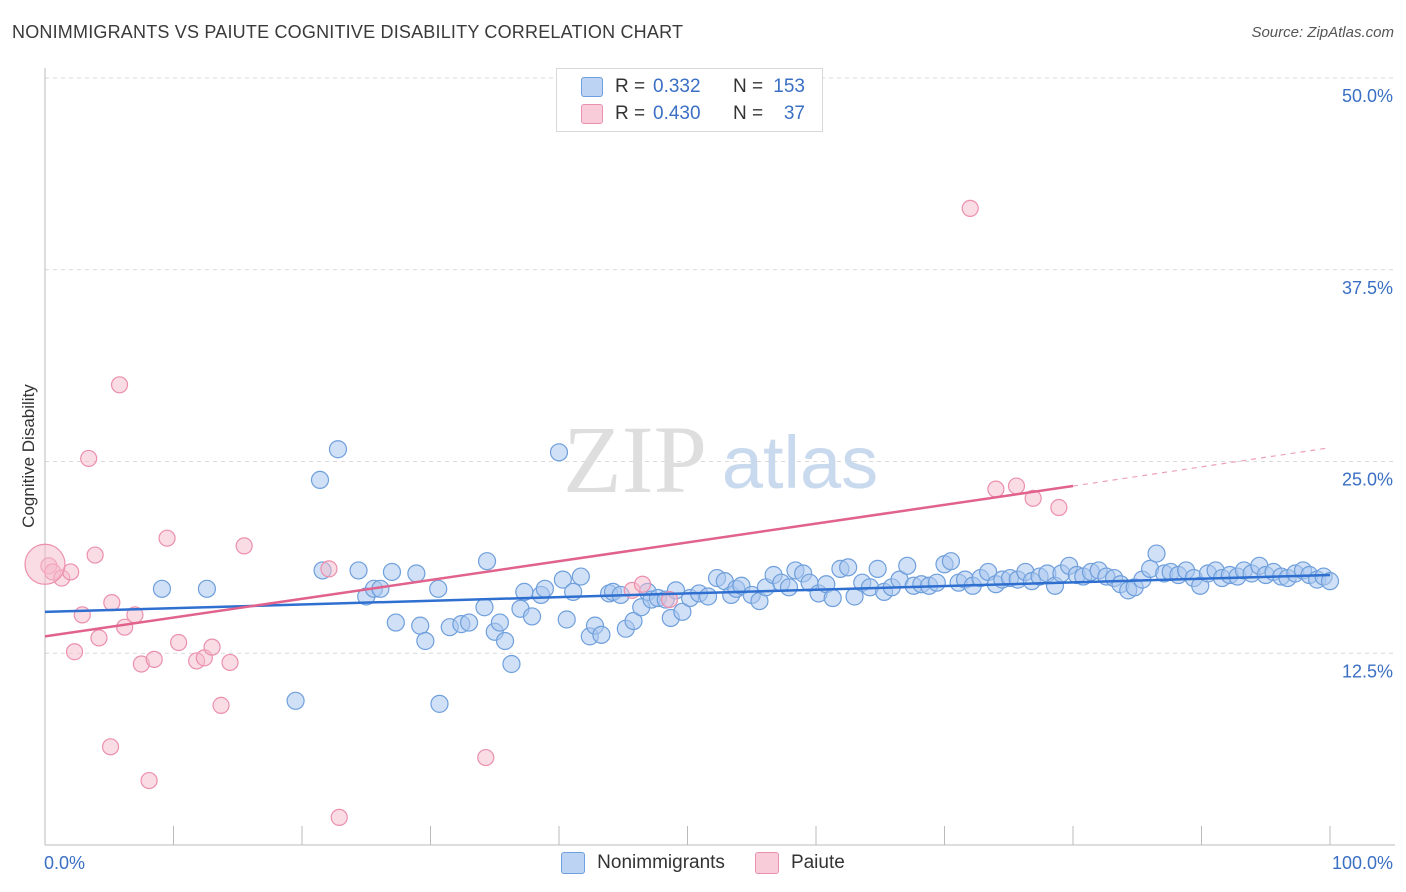 Image resolution: width=1406 pixels, height=892 pixels. I want to click on legend-item-paiute: Paiute, so click(799, 863).